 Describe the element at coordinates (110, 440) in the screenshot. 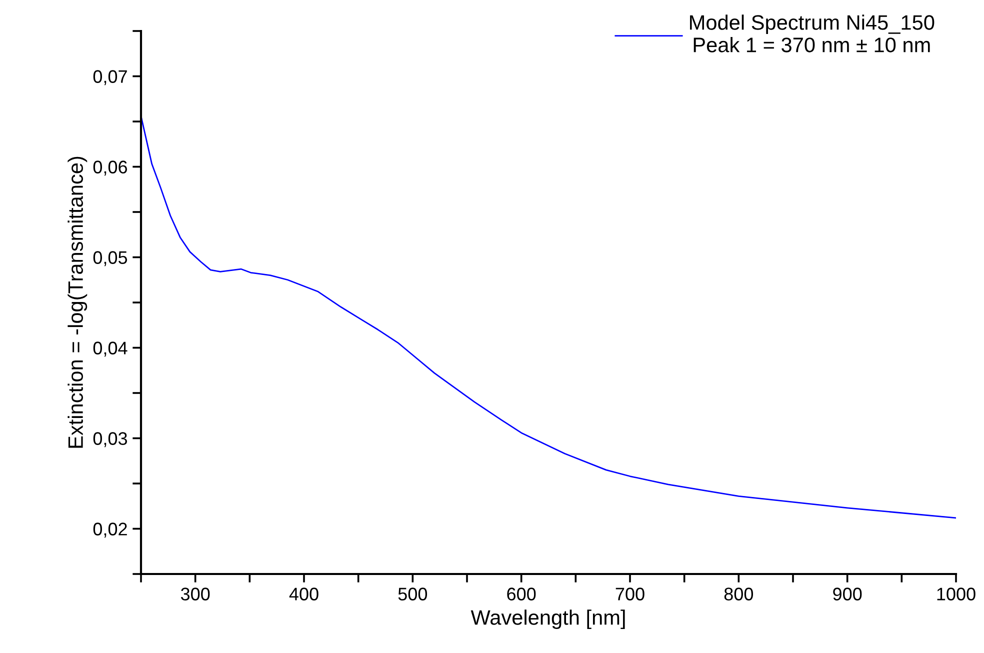

I see `y-tick-label: 0,03` at that location.